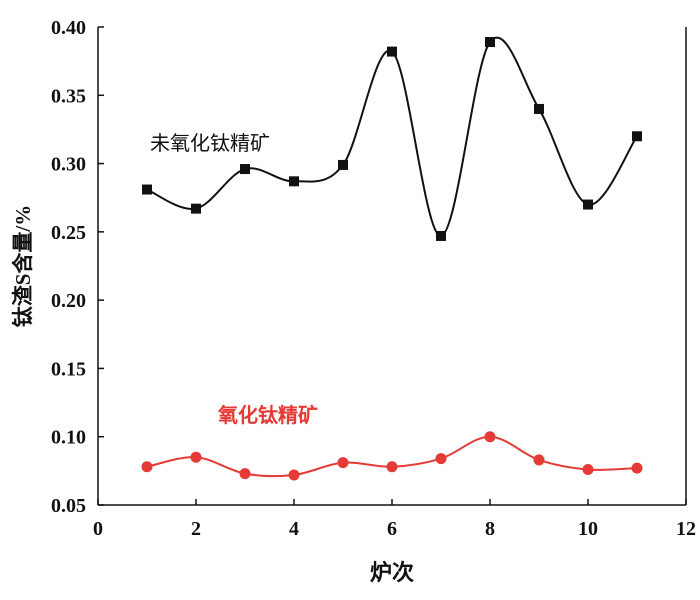 The height and width of the screenshot is (600, 700). I want to click on series-label-oxidized: 氧化钛精矿, so click(267, 415).